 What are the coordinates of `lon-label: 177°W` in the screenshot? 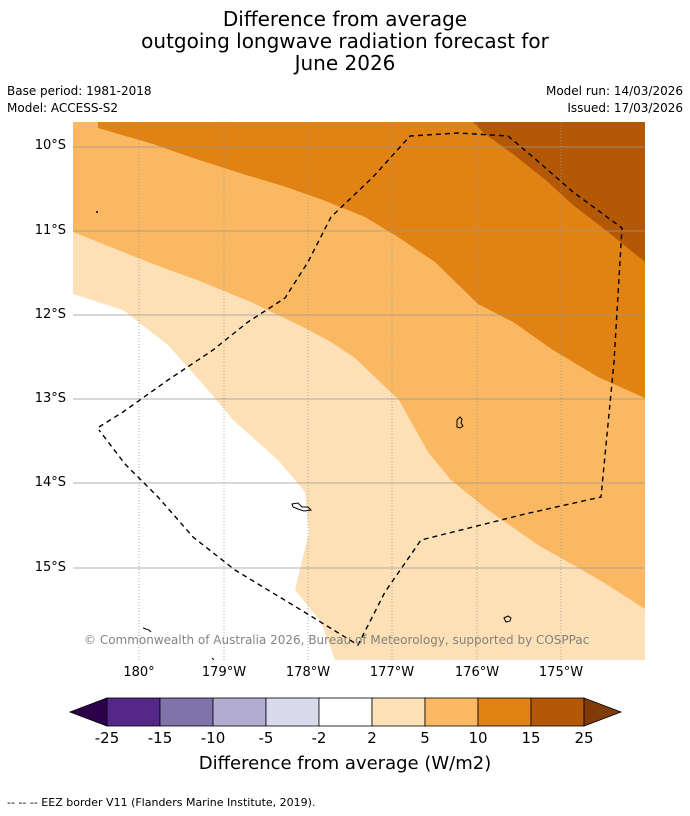 It's located at (392, 672).